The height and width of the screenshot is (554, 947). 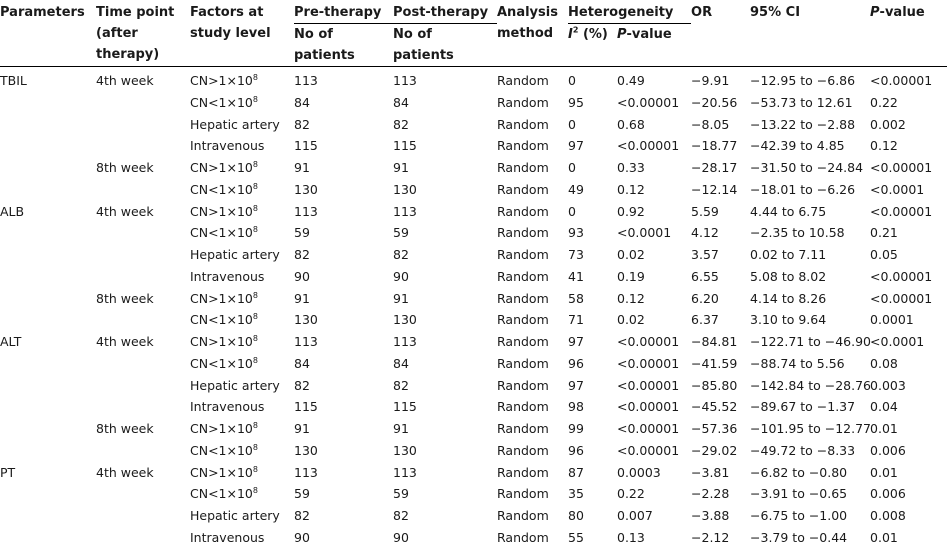 What do you see at coordinates (714, 167) in the screenshot?
I see `cell-or: −28.17` at bounding box center [714, 167].